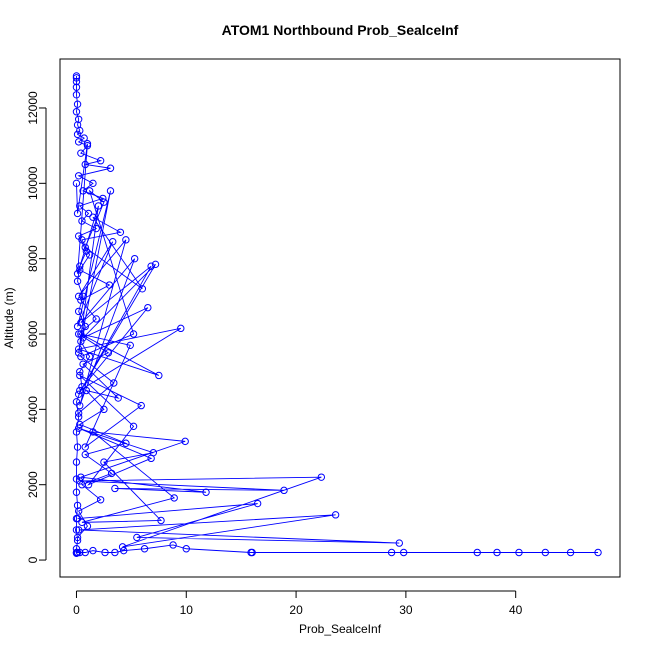  What do you see at coordinates (33, 258) in the screenshot?
I see `y-tick-label: 8000` at bounding box center [33, 258].